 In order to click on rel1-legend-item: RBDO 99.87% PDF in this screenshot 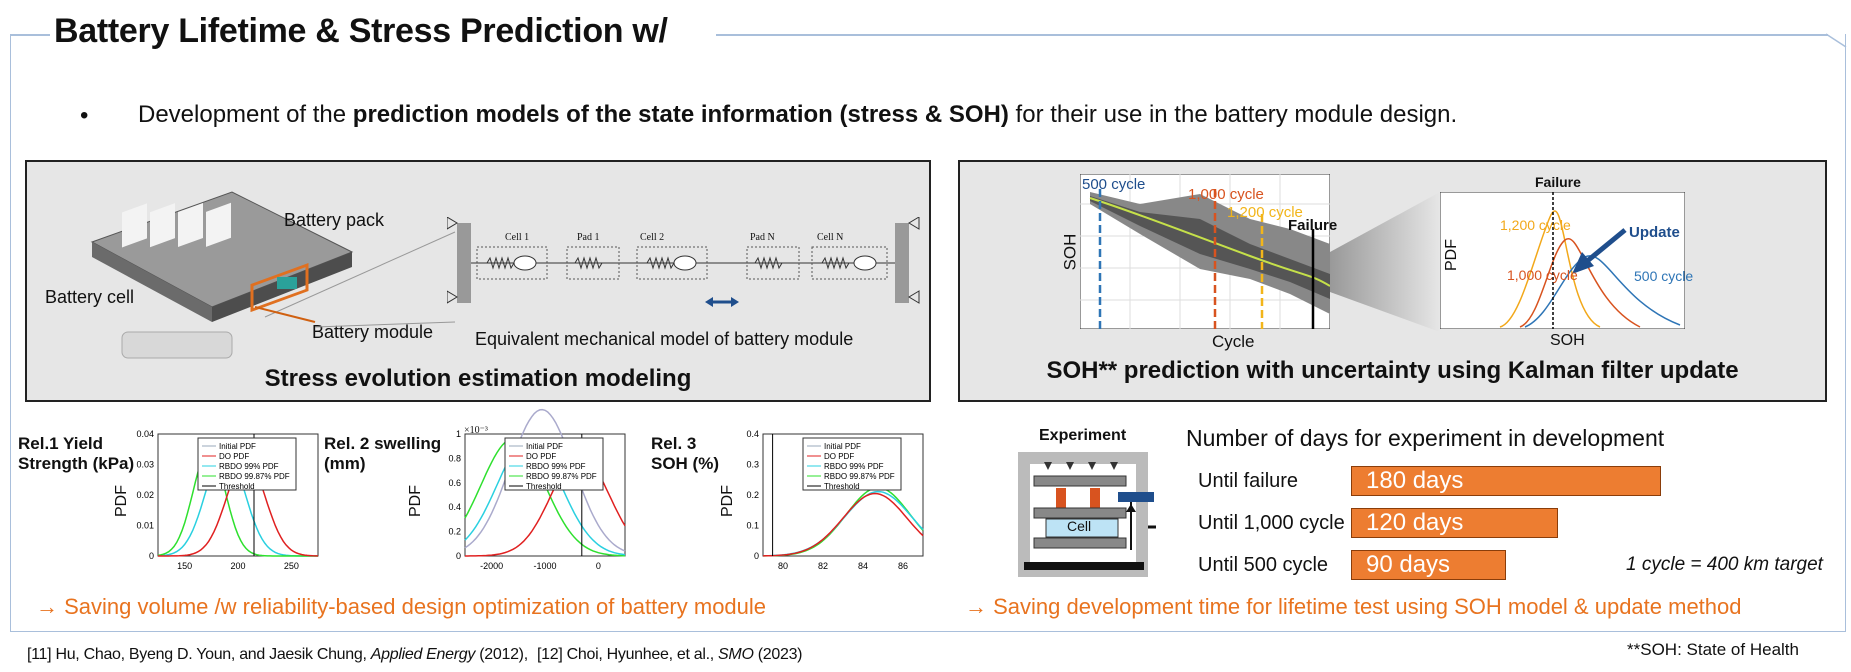, I will do `click(254, 476)`.